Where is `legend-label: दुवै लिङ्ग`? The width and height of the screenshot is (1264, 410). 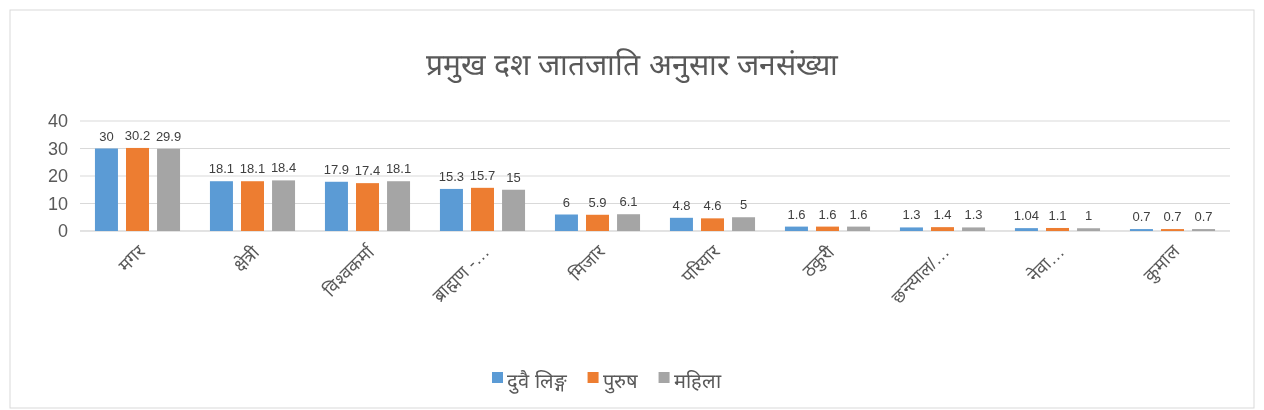
legend-label: दुवै लिङ्ग is located at coordinates (537, 382).